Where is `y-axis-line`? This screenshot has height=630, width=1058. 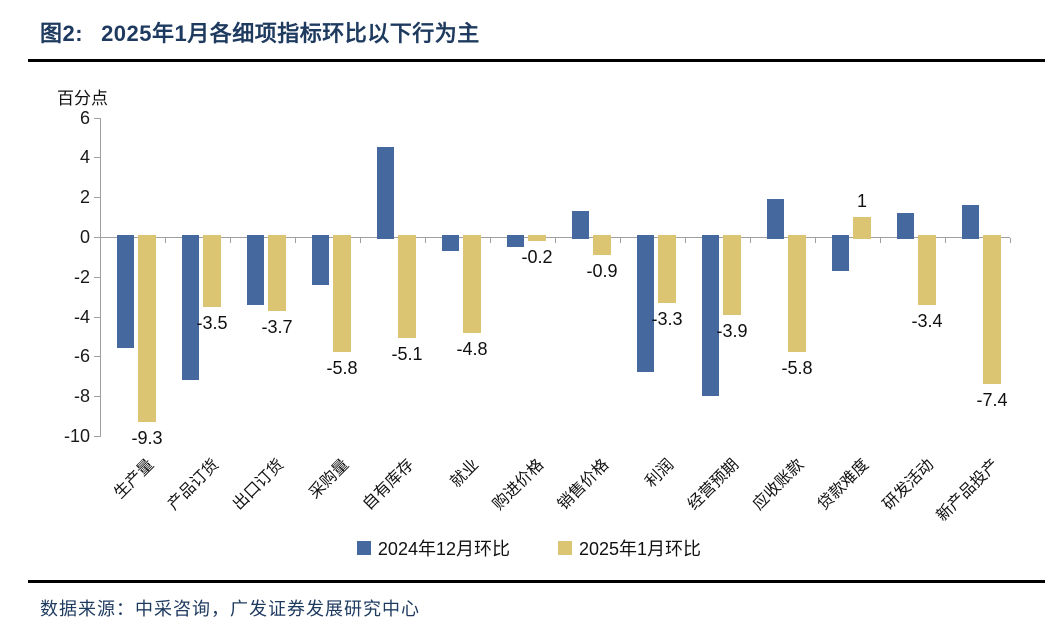
y-axis-line is located at coordinates (100, 277).